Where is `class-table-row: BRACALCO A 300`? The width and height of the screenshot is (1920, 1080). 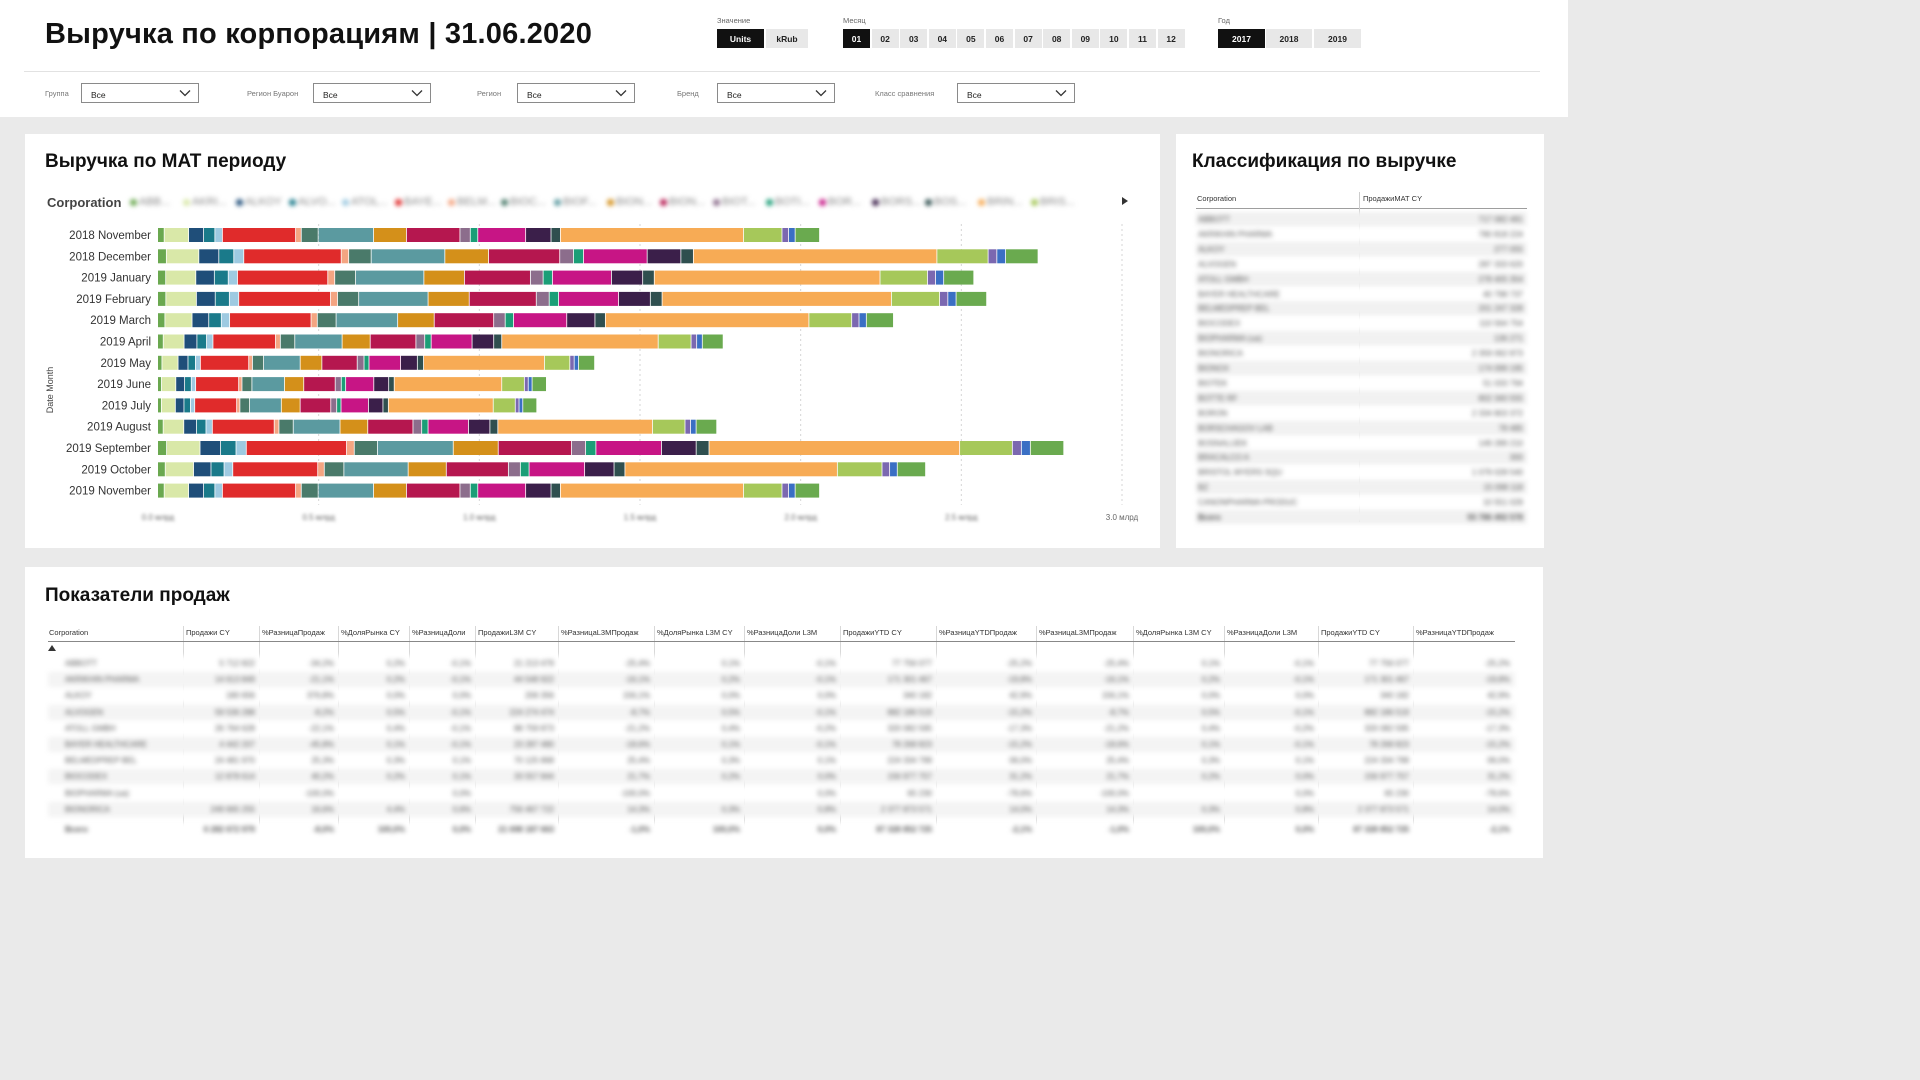
class-table-row: BRACALCO A 300 is located at coordinates (1361, 457).